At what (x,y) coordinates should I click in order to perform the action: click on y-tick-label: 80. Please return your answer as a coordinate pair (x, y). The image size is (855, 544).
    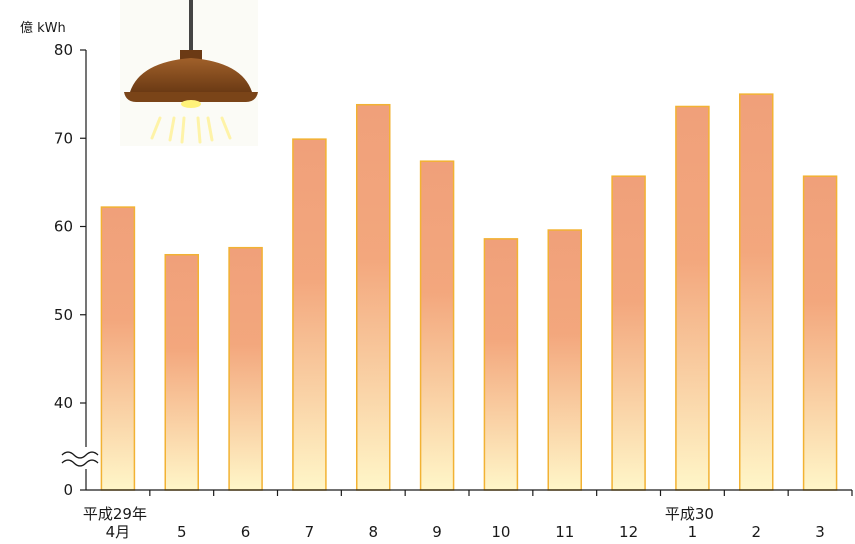
    Looking at the image, I should click on (63, 50).